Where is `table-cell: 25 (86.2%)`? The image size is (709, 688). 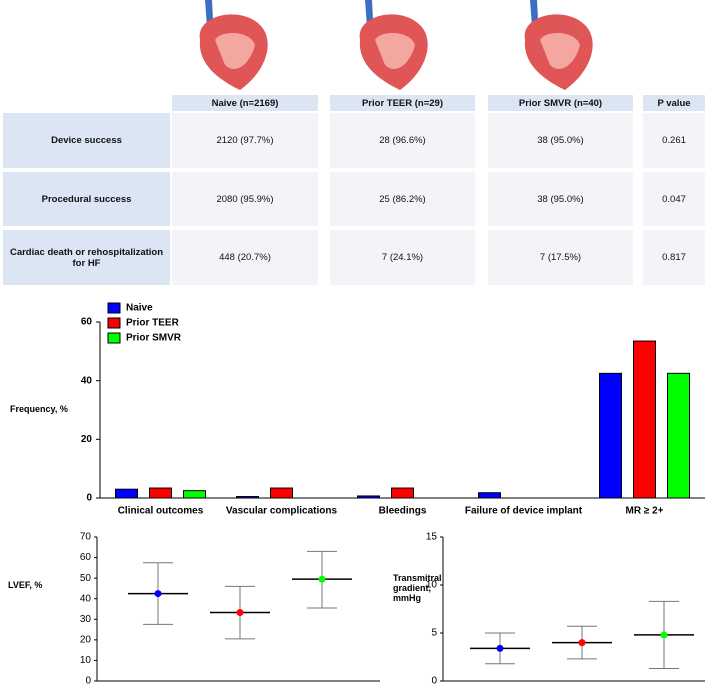
table-cell: 25 (86.2%) is located at coordinates (402, 199).